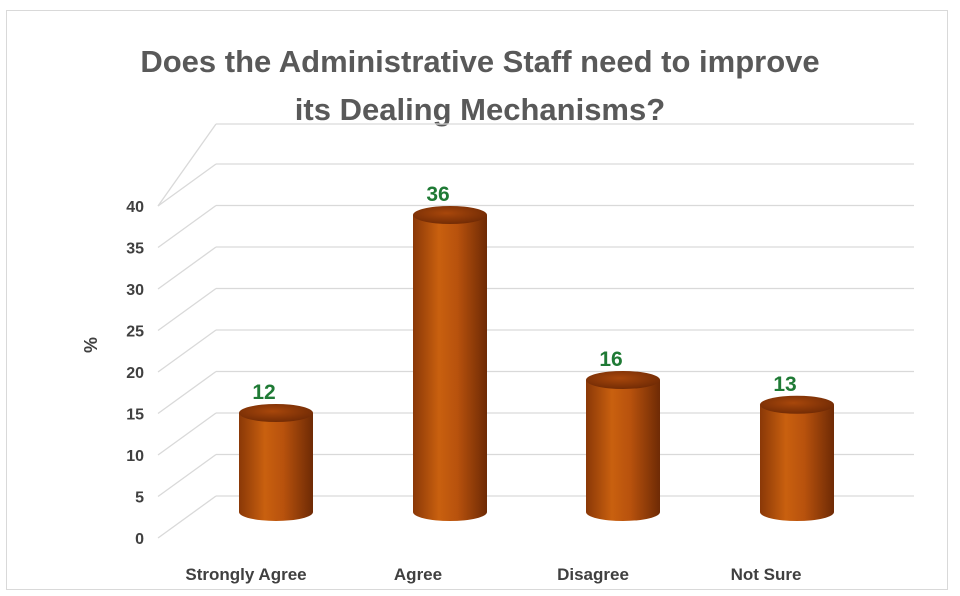 The height and width of the screenshot is (596, 960). Describe the element at coordinates (263, 392) in the screenshot. I see `data-label: 12` at that location.